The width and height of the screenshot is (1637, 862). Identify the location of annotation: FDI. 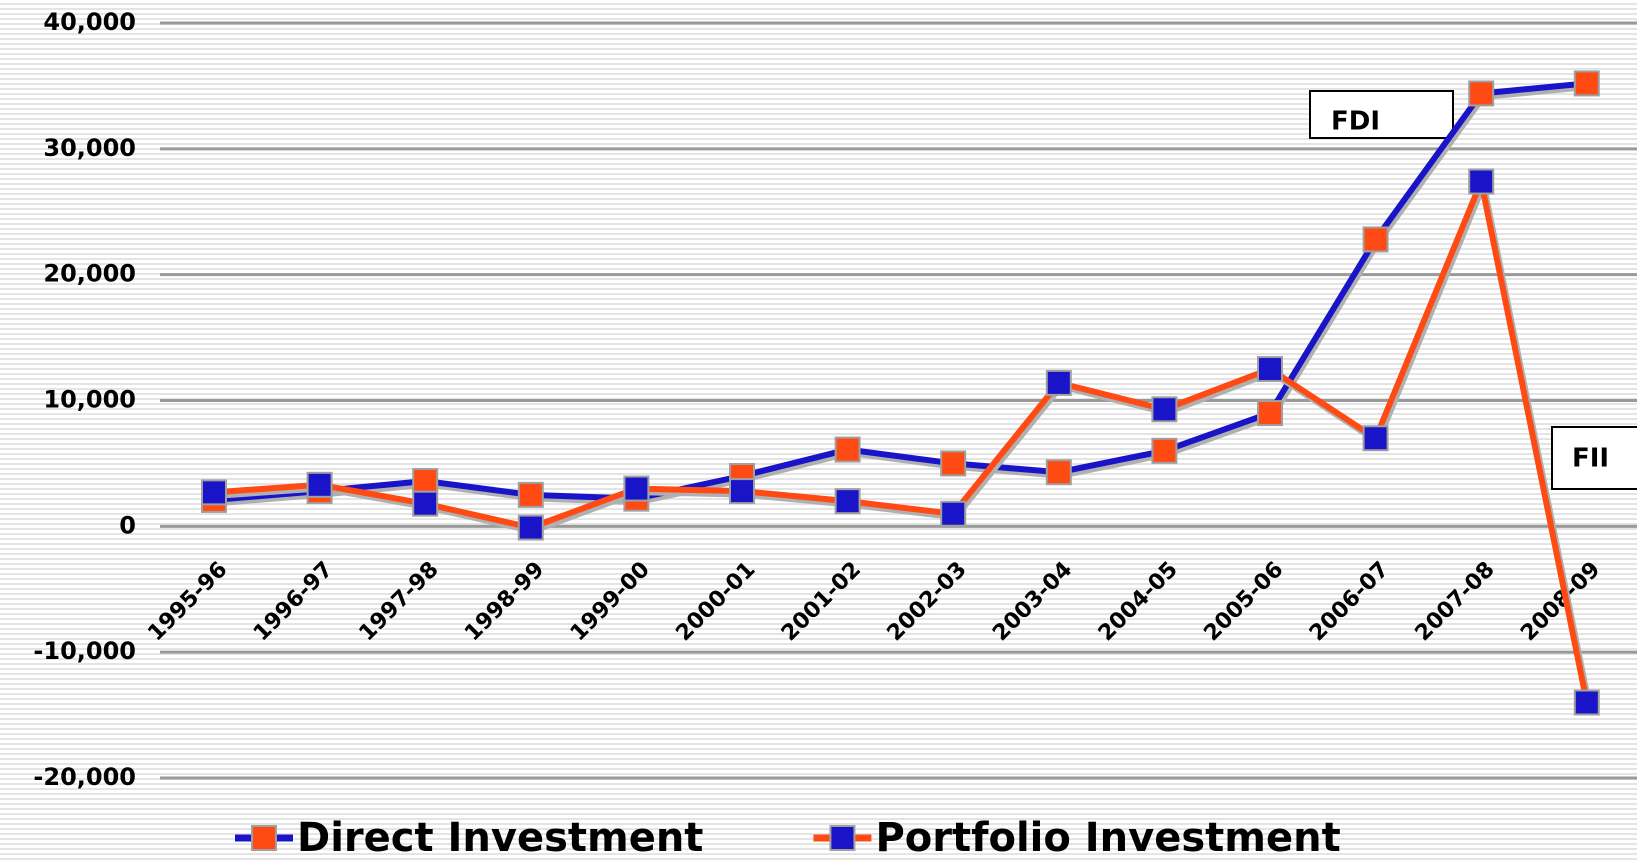
(1355, 122).